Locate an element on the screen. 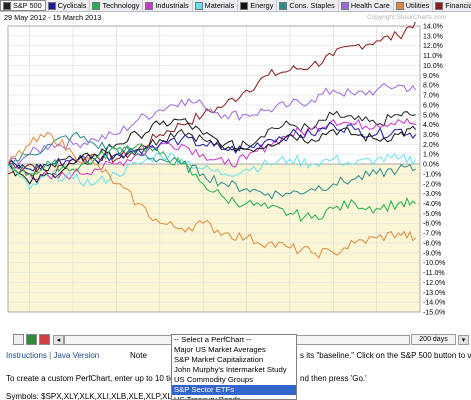 The image size is (471, 400). y-tick-label: 14.0% is located at coordinates (433, 27).